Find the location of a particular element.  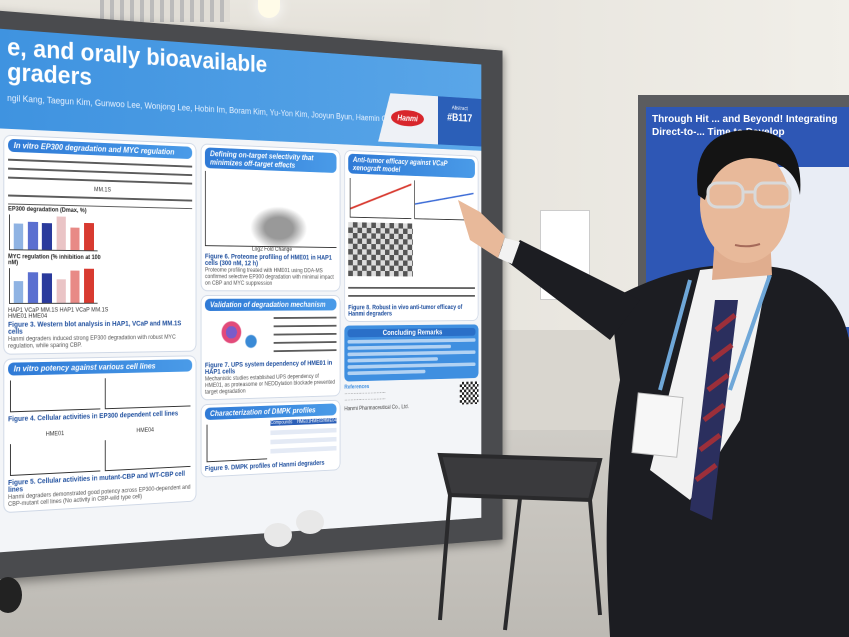

chair is located at coordinates (520, 541).